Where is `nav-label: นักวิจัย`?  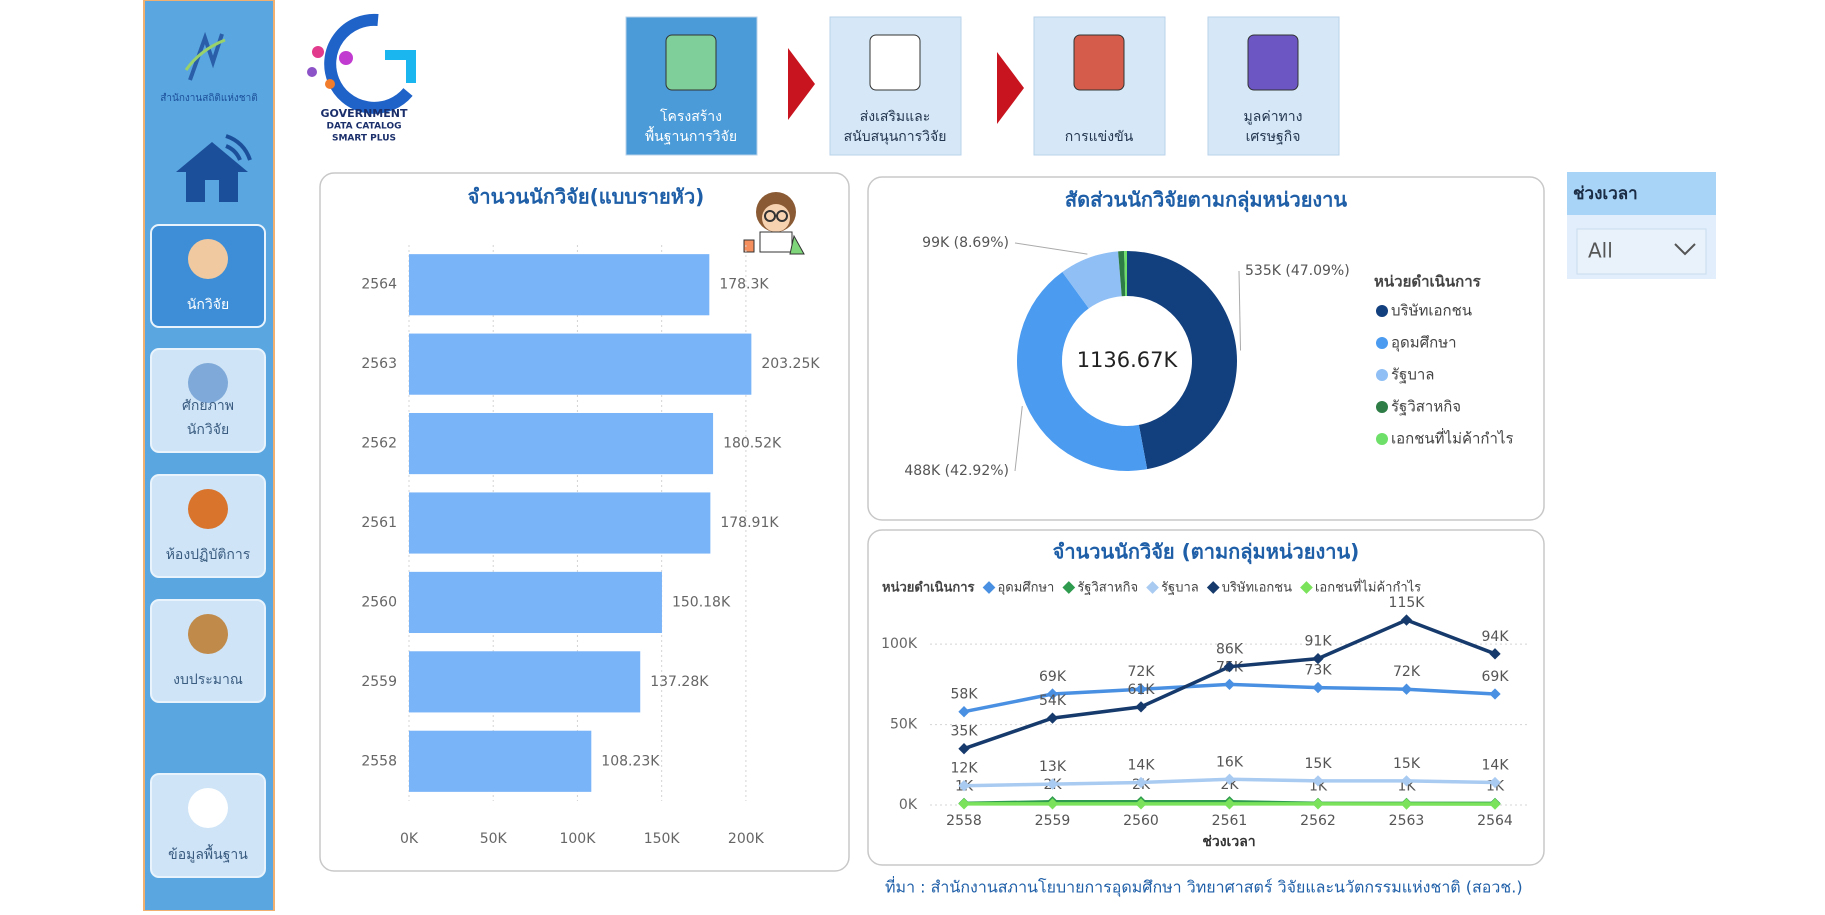 nav-label: นักวิจัย is located at coordinates (208, 305).